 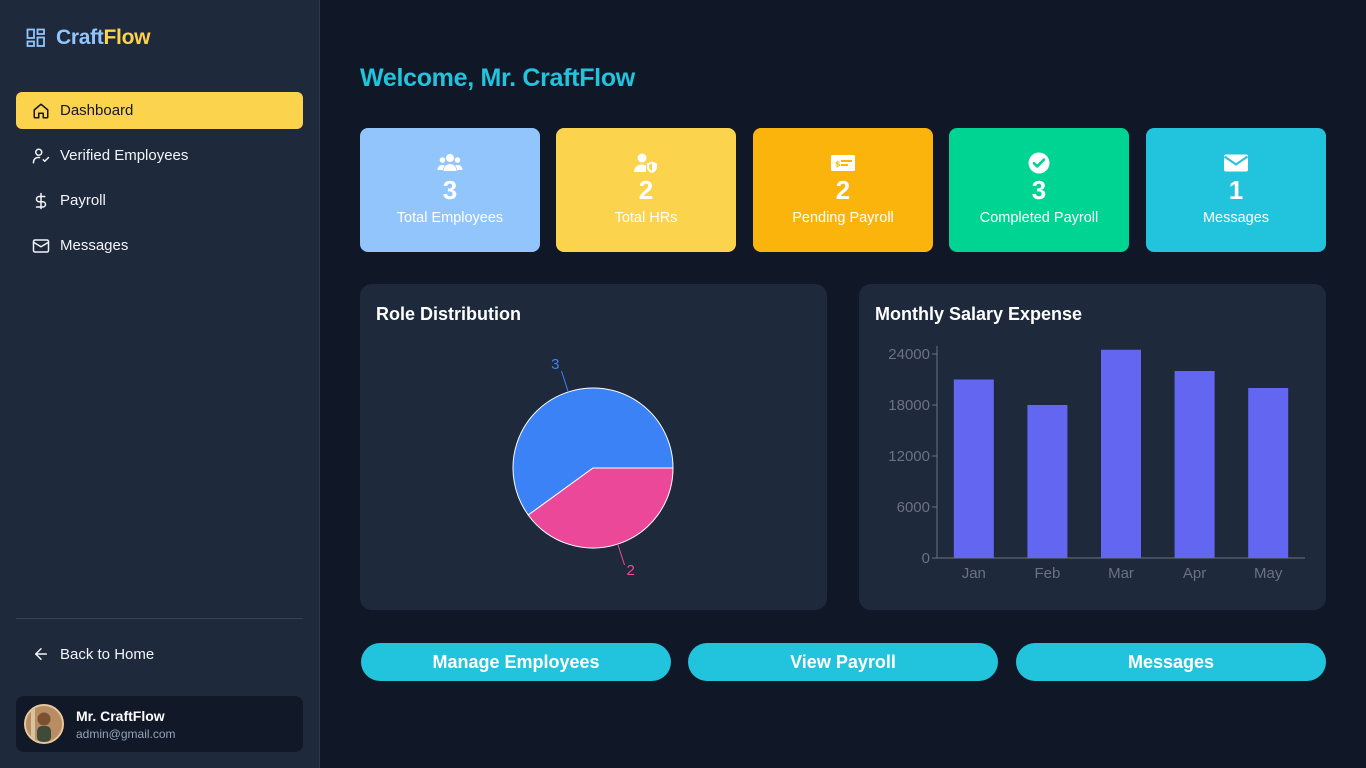 What do you see at coordinates (1039, 218) in the screenshot?
I see `stat-label: Completed Payroll` at bounding box center [1039, 218].